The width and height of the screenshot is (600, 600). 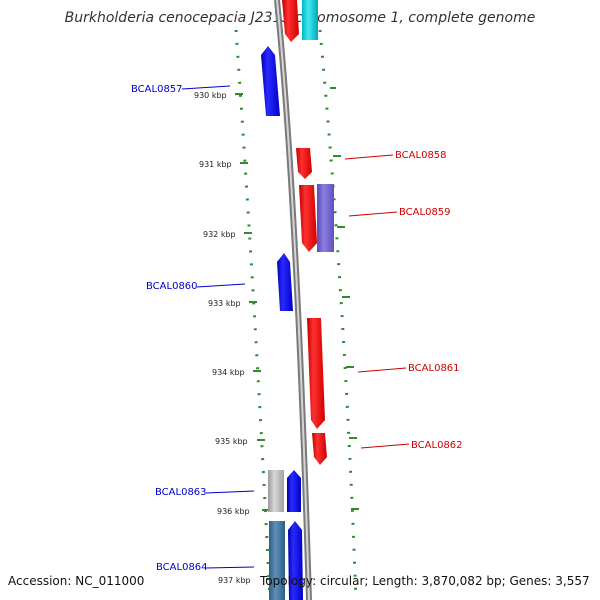 I want to click on leader-bcal0861, so click(x=382, y=370).